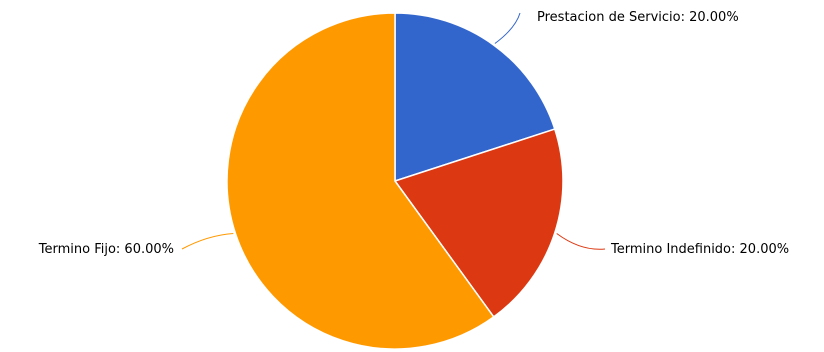  What do you see at coordinates (699, 249) in the screenshot?
I see `slice-label-termino-indefinido: Termino Indefinido: 20.00%` at bounding box center [699, 249].